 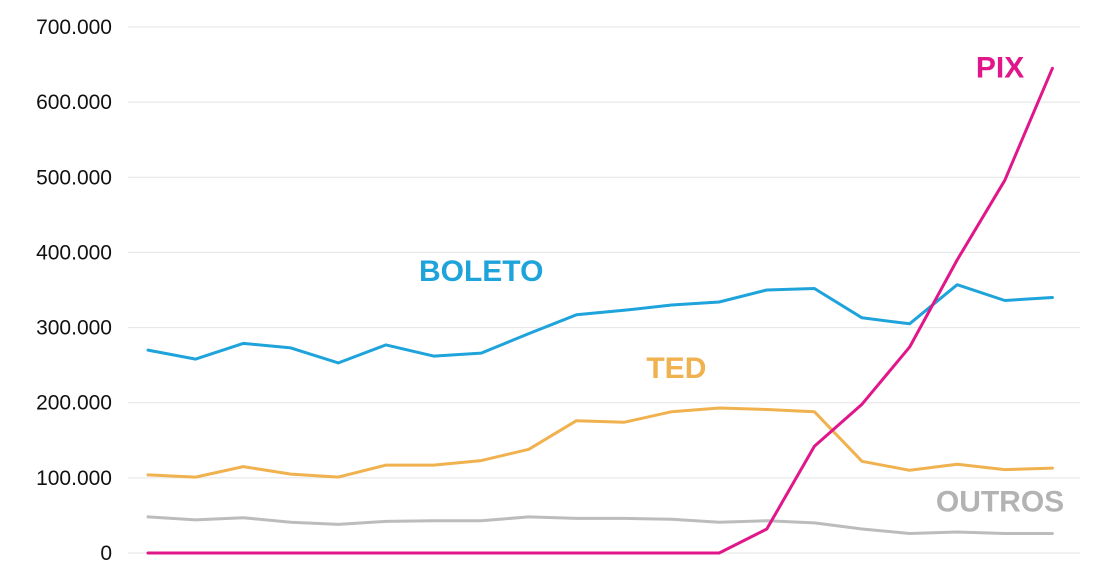 What do you see at coordinates (481, 271) in the screenshot?
I see `series-label-boleto: BOLETO` at bounding box center [481, 271].